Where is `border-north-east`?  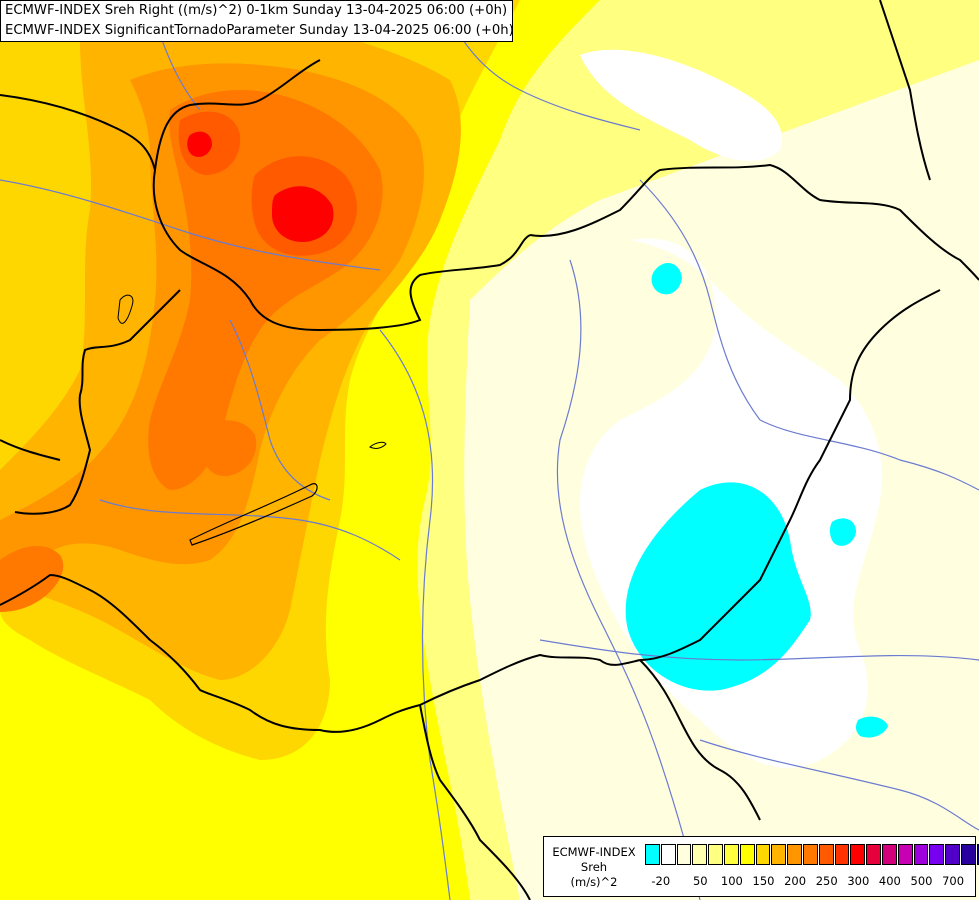 border-north-east is located at coordinates (754, 222).